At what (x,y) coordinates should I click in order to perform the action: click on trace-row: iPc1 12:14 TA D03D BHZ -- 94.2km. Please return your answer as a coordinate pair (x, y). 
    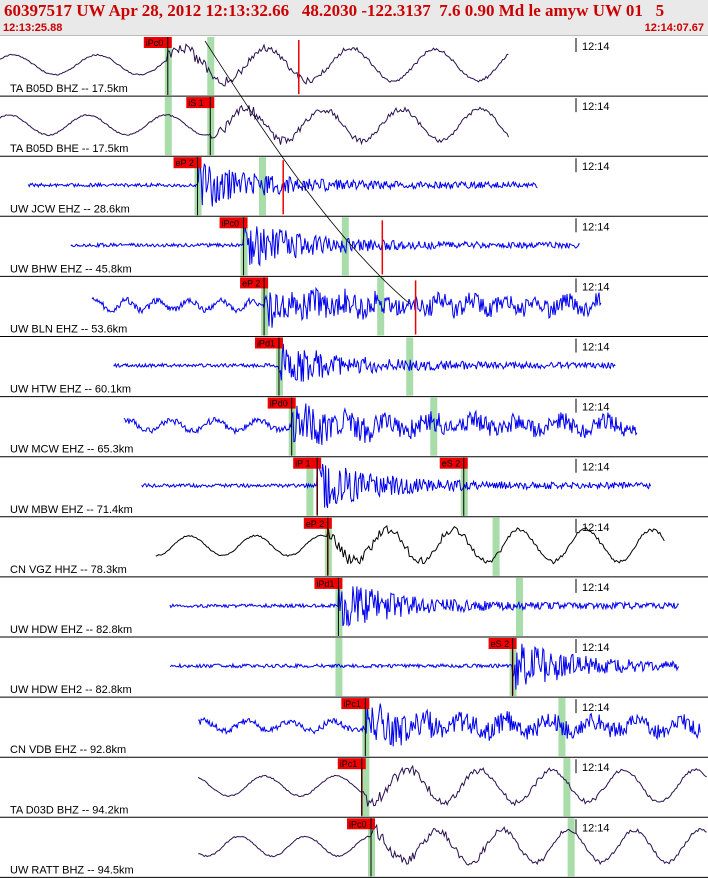
    Looking at the image, I should click on (354, 788).